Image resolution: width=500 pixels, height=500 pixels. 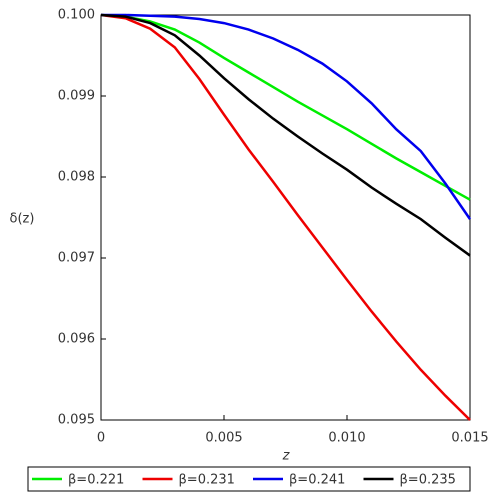 What do you see at coordinates (317, 480) in the screenshot?
I see `legend-label: β=0.241` at bounding box center [317, 480].